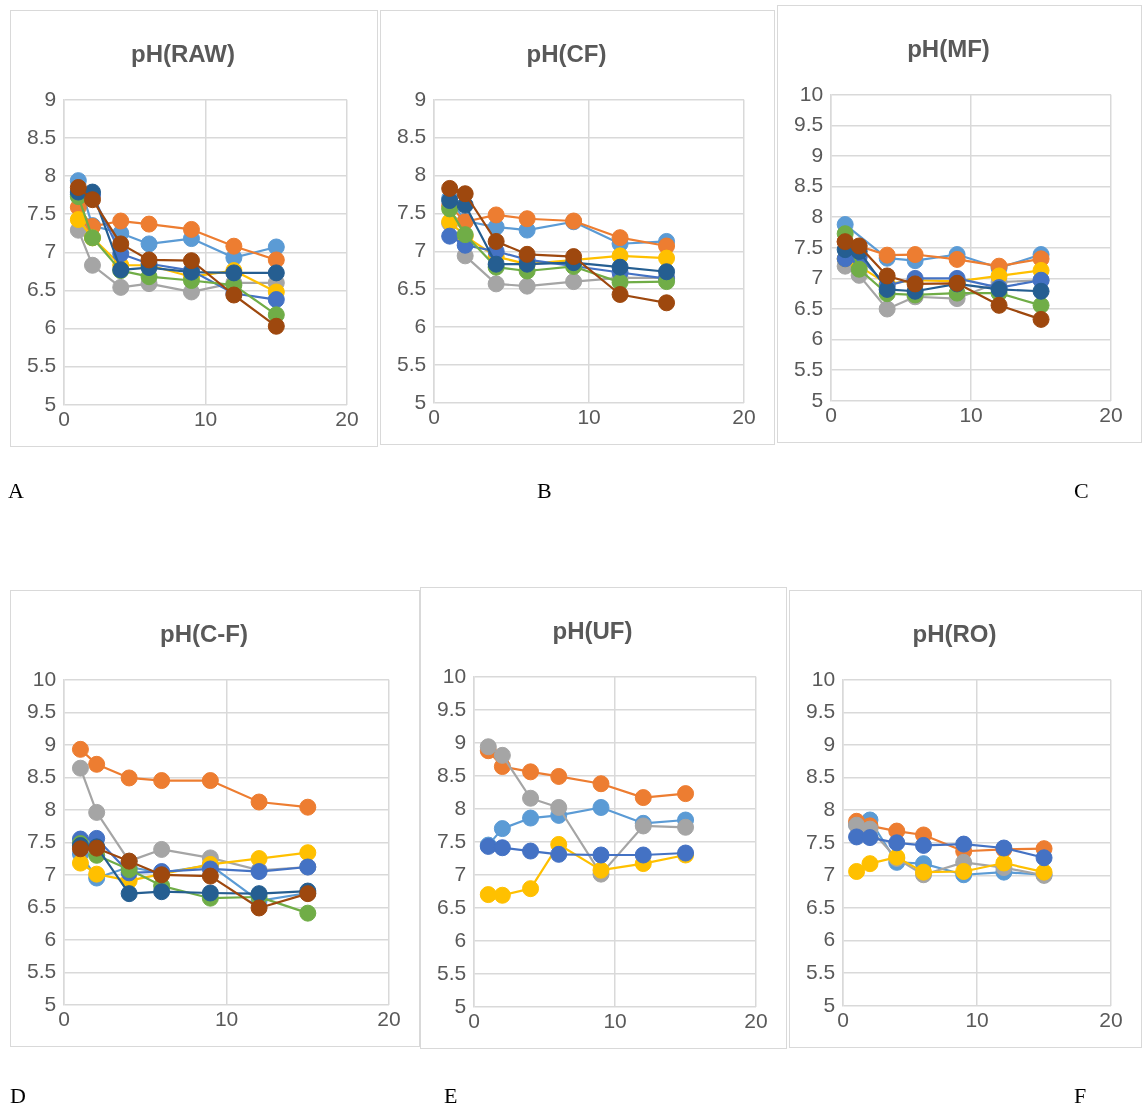 This screenshot has width=1142, height=1109. Describe the element at coordinates (18, 1096) in the screenshot. I see `text: D` at that location.